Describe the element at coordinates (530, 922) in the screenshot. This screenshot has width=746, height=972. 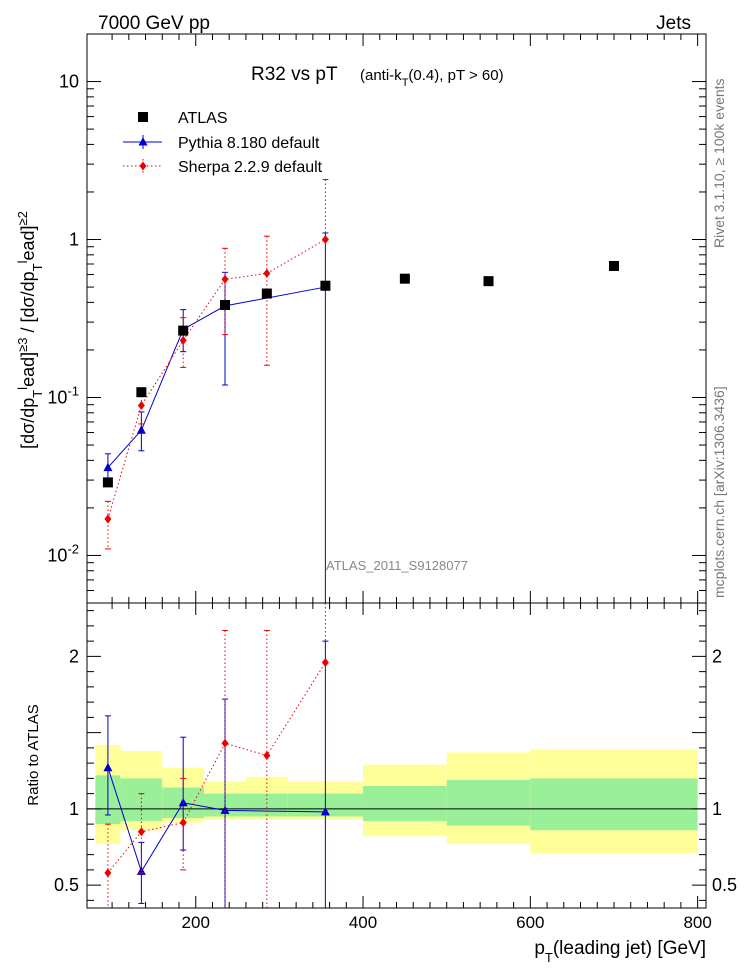
I see `x-tick-label: 600` at that location.